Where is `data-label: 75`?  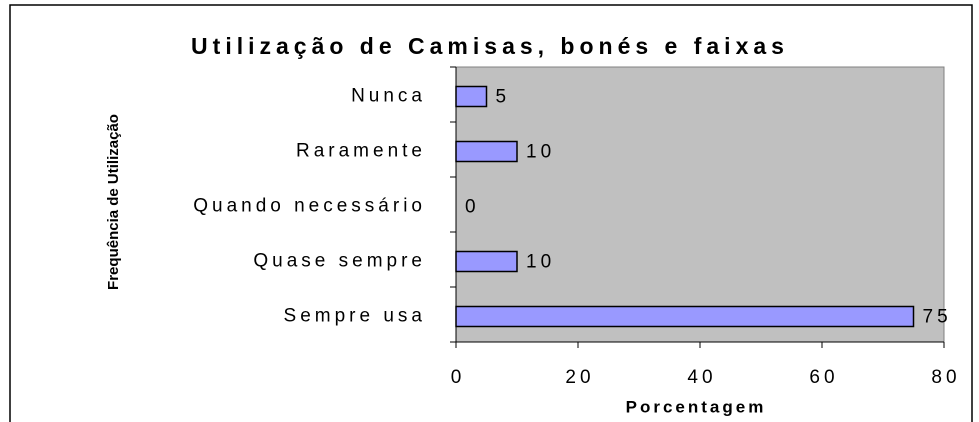 data-label: 75 is located at coordinates (937, 317).